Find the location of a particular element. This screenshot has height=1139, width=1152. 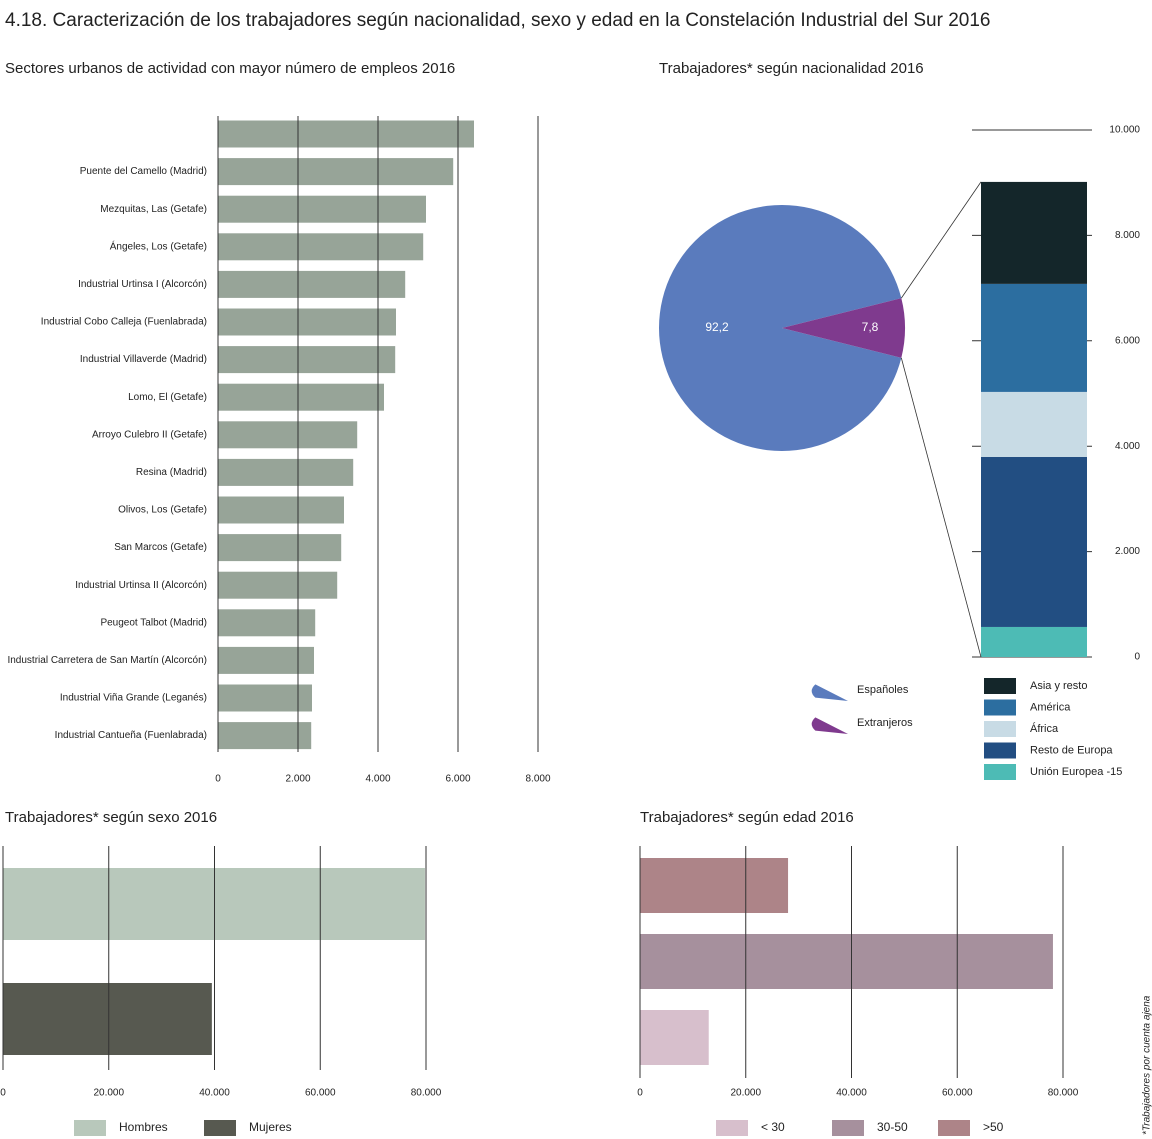

category-label: Industrial Urtinsa II (Alcorcón) is located at coordinates (141, 585).